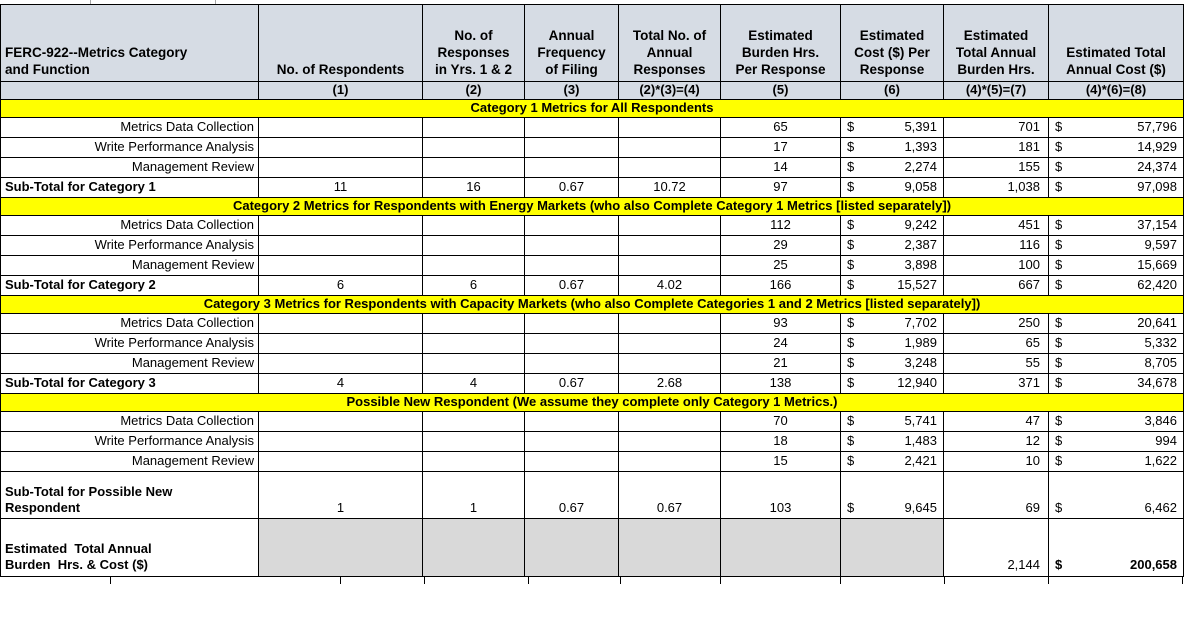  Describe the element at coordinates (1116, 90) in the screenshot. I see `column-num: (4)*(6)=(8)` at that location.